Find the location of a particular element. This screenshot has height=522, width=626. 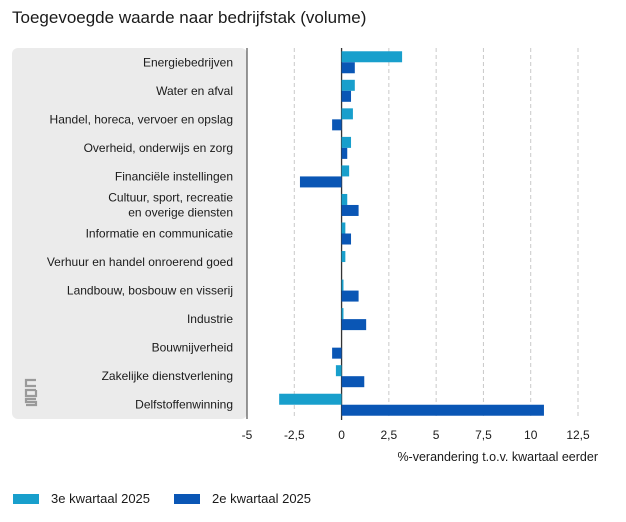

category-label: Bouwnijverheid is located at coordinates (192, 348).